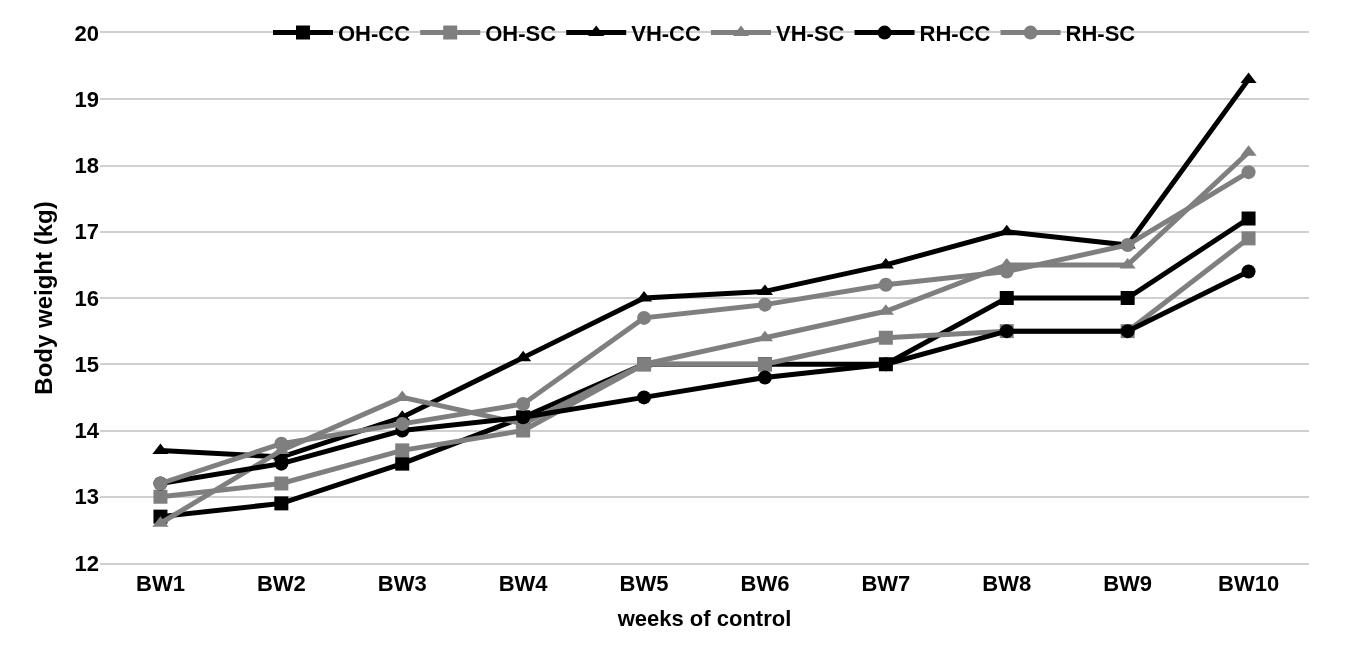 The image size is (1349, 653). What do you see at coordinates (86, 497) in the screenshot?
I see `y-tick-label: 13` at bounding box center [86, 497].